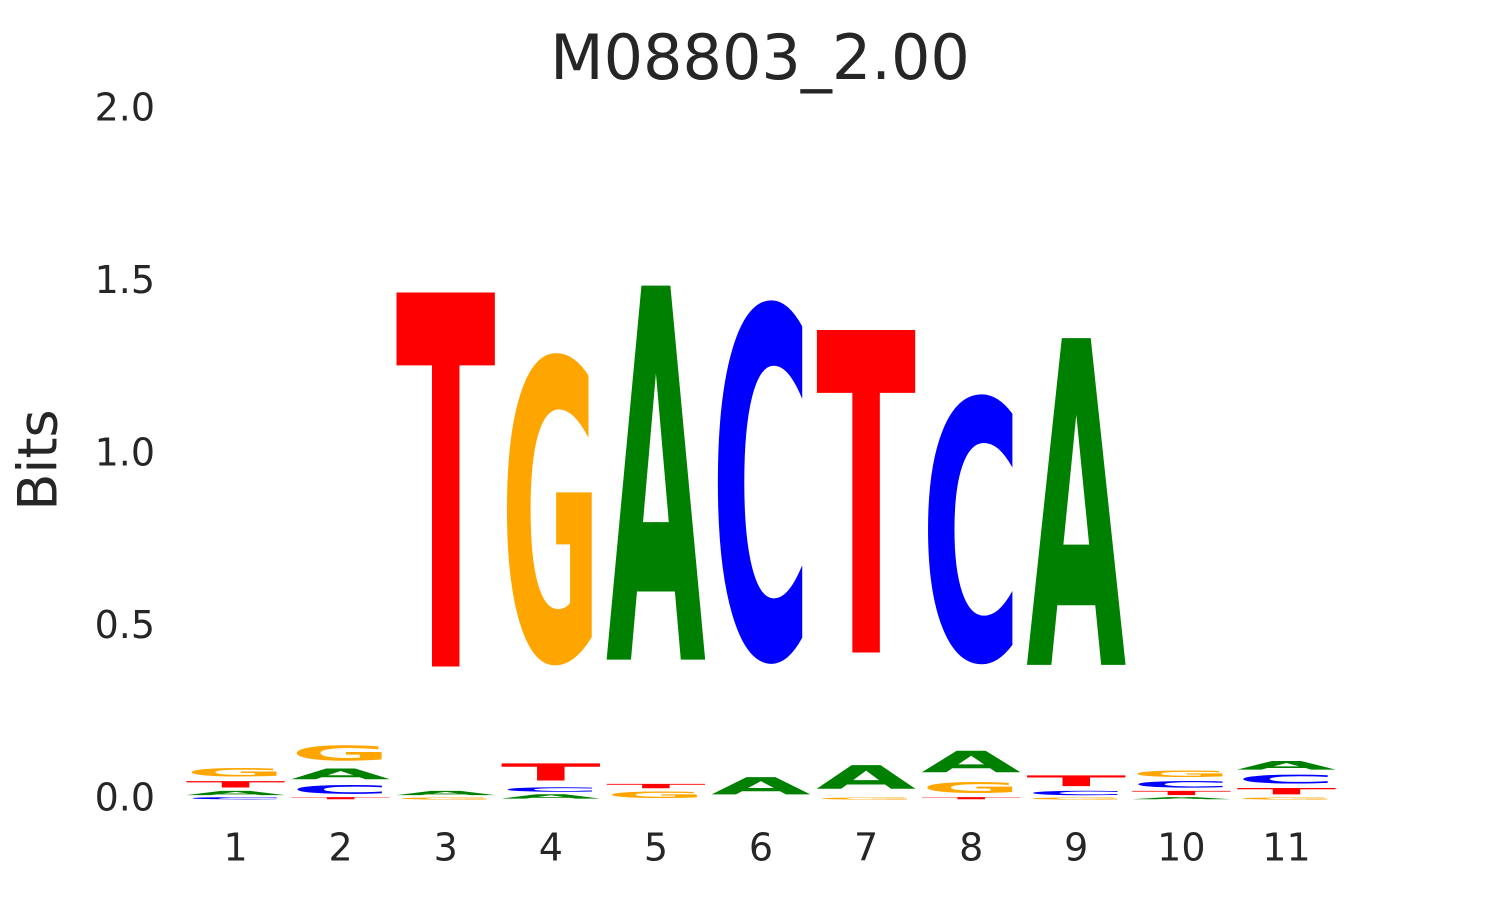  I want to click on x-tick-label: 1, so click(235, 848).